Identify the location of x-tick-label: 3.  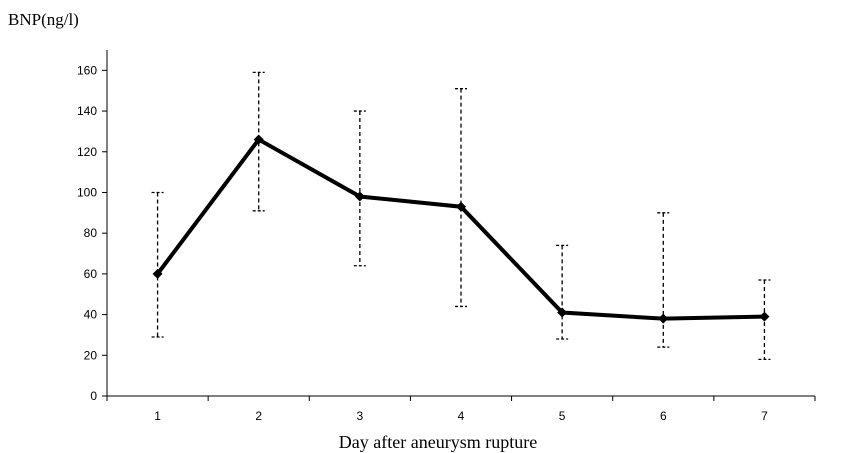
(360, 416).